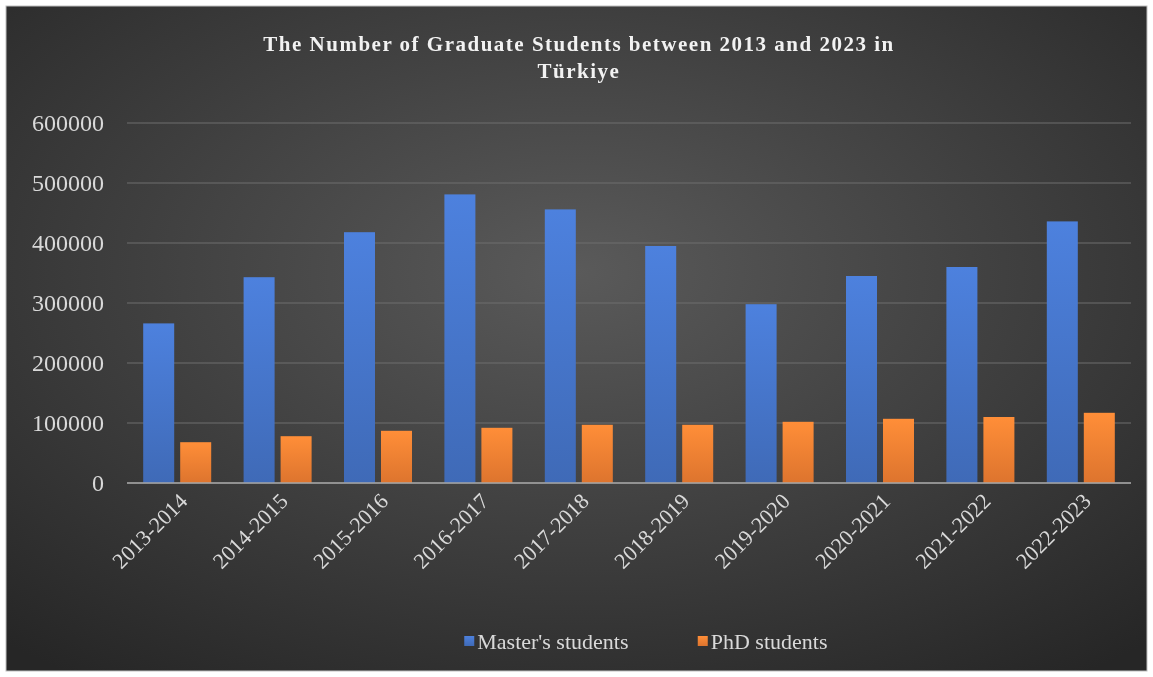 The image size is (1153, 677). Describe the element at coordinates (68, 183) in the screenshot. I see `y-tick-label: 500000` at that location.